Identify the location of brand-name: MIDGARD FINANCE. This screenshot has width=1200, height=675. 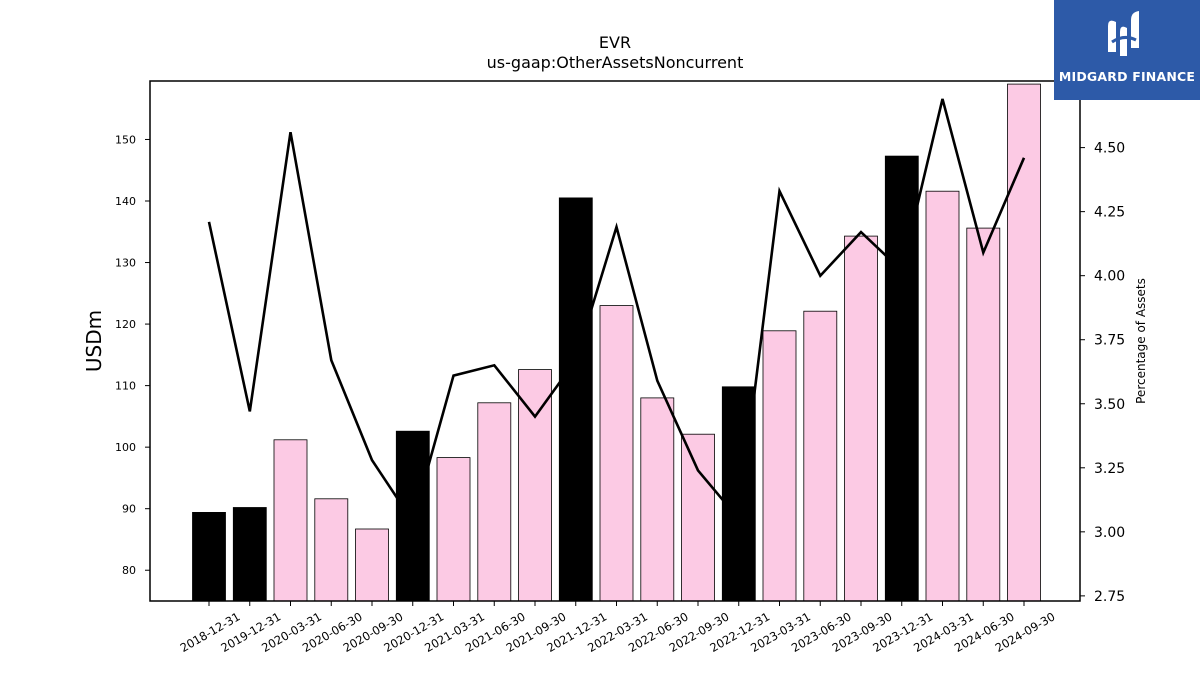
(1127, 76).